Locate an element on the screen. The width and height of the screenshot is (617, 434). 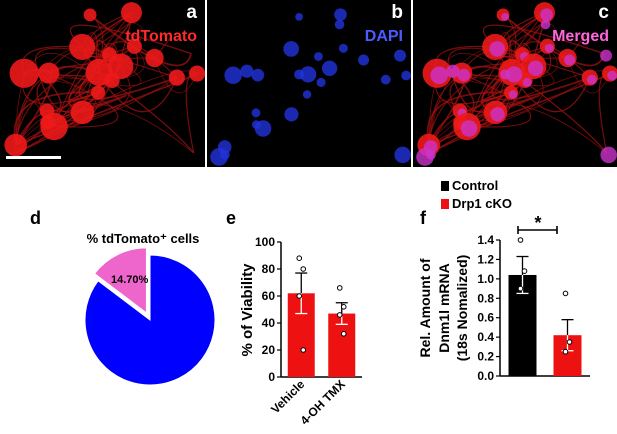
legend-label-1: Drp1 cKO is located at coordinates (482, 203).